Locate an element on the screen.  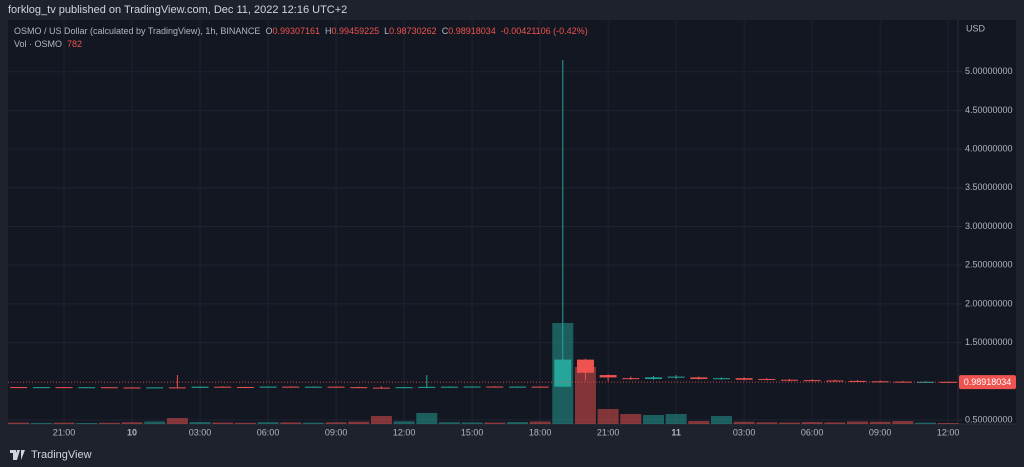
footer-brand: TradingView is located at coordinates (61, 455).